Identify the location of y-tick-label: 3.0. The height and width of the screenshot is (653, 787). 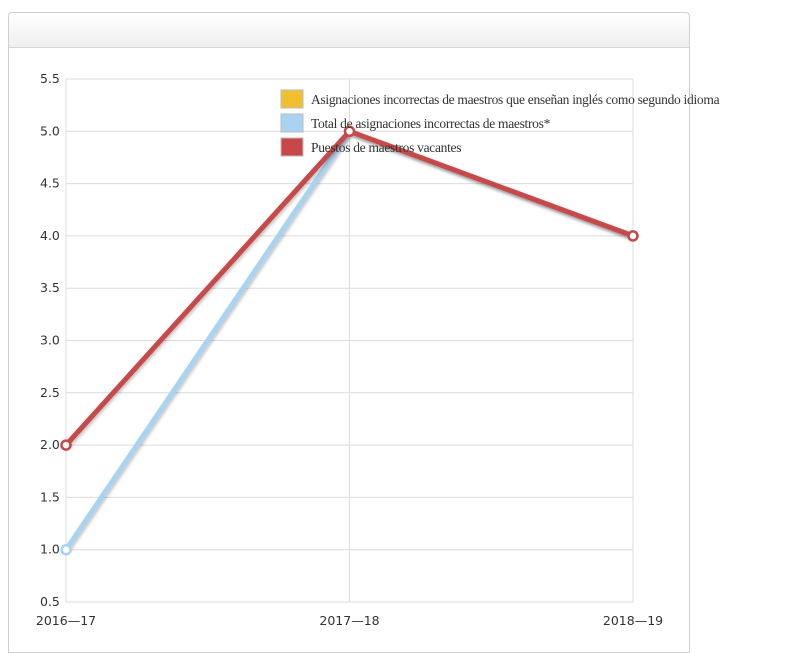
(50, 340).